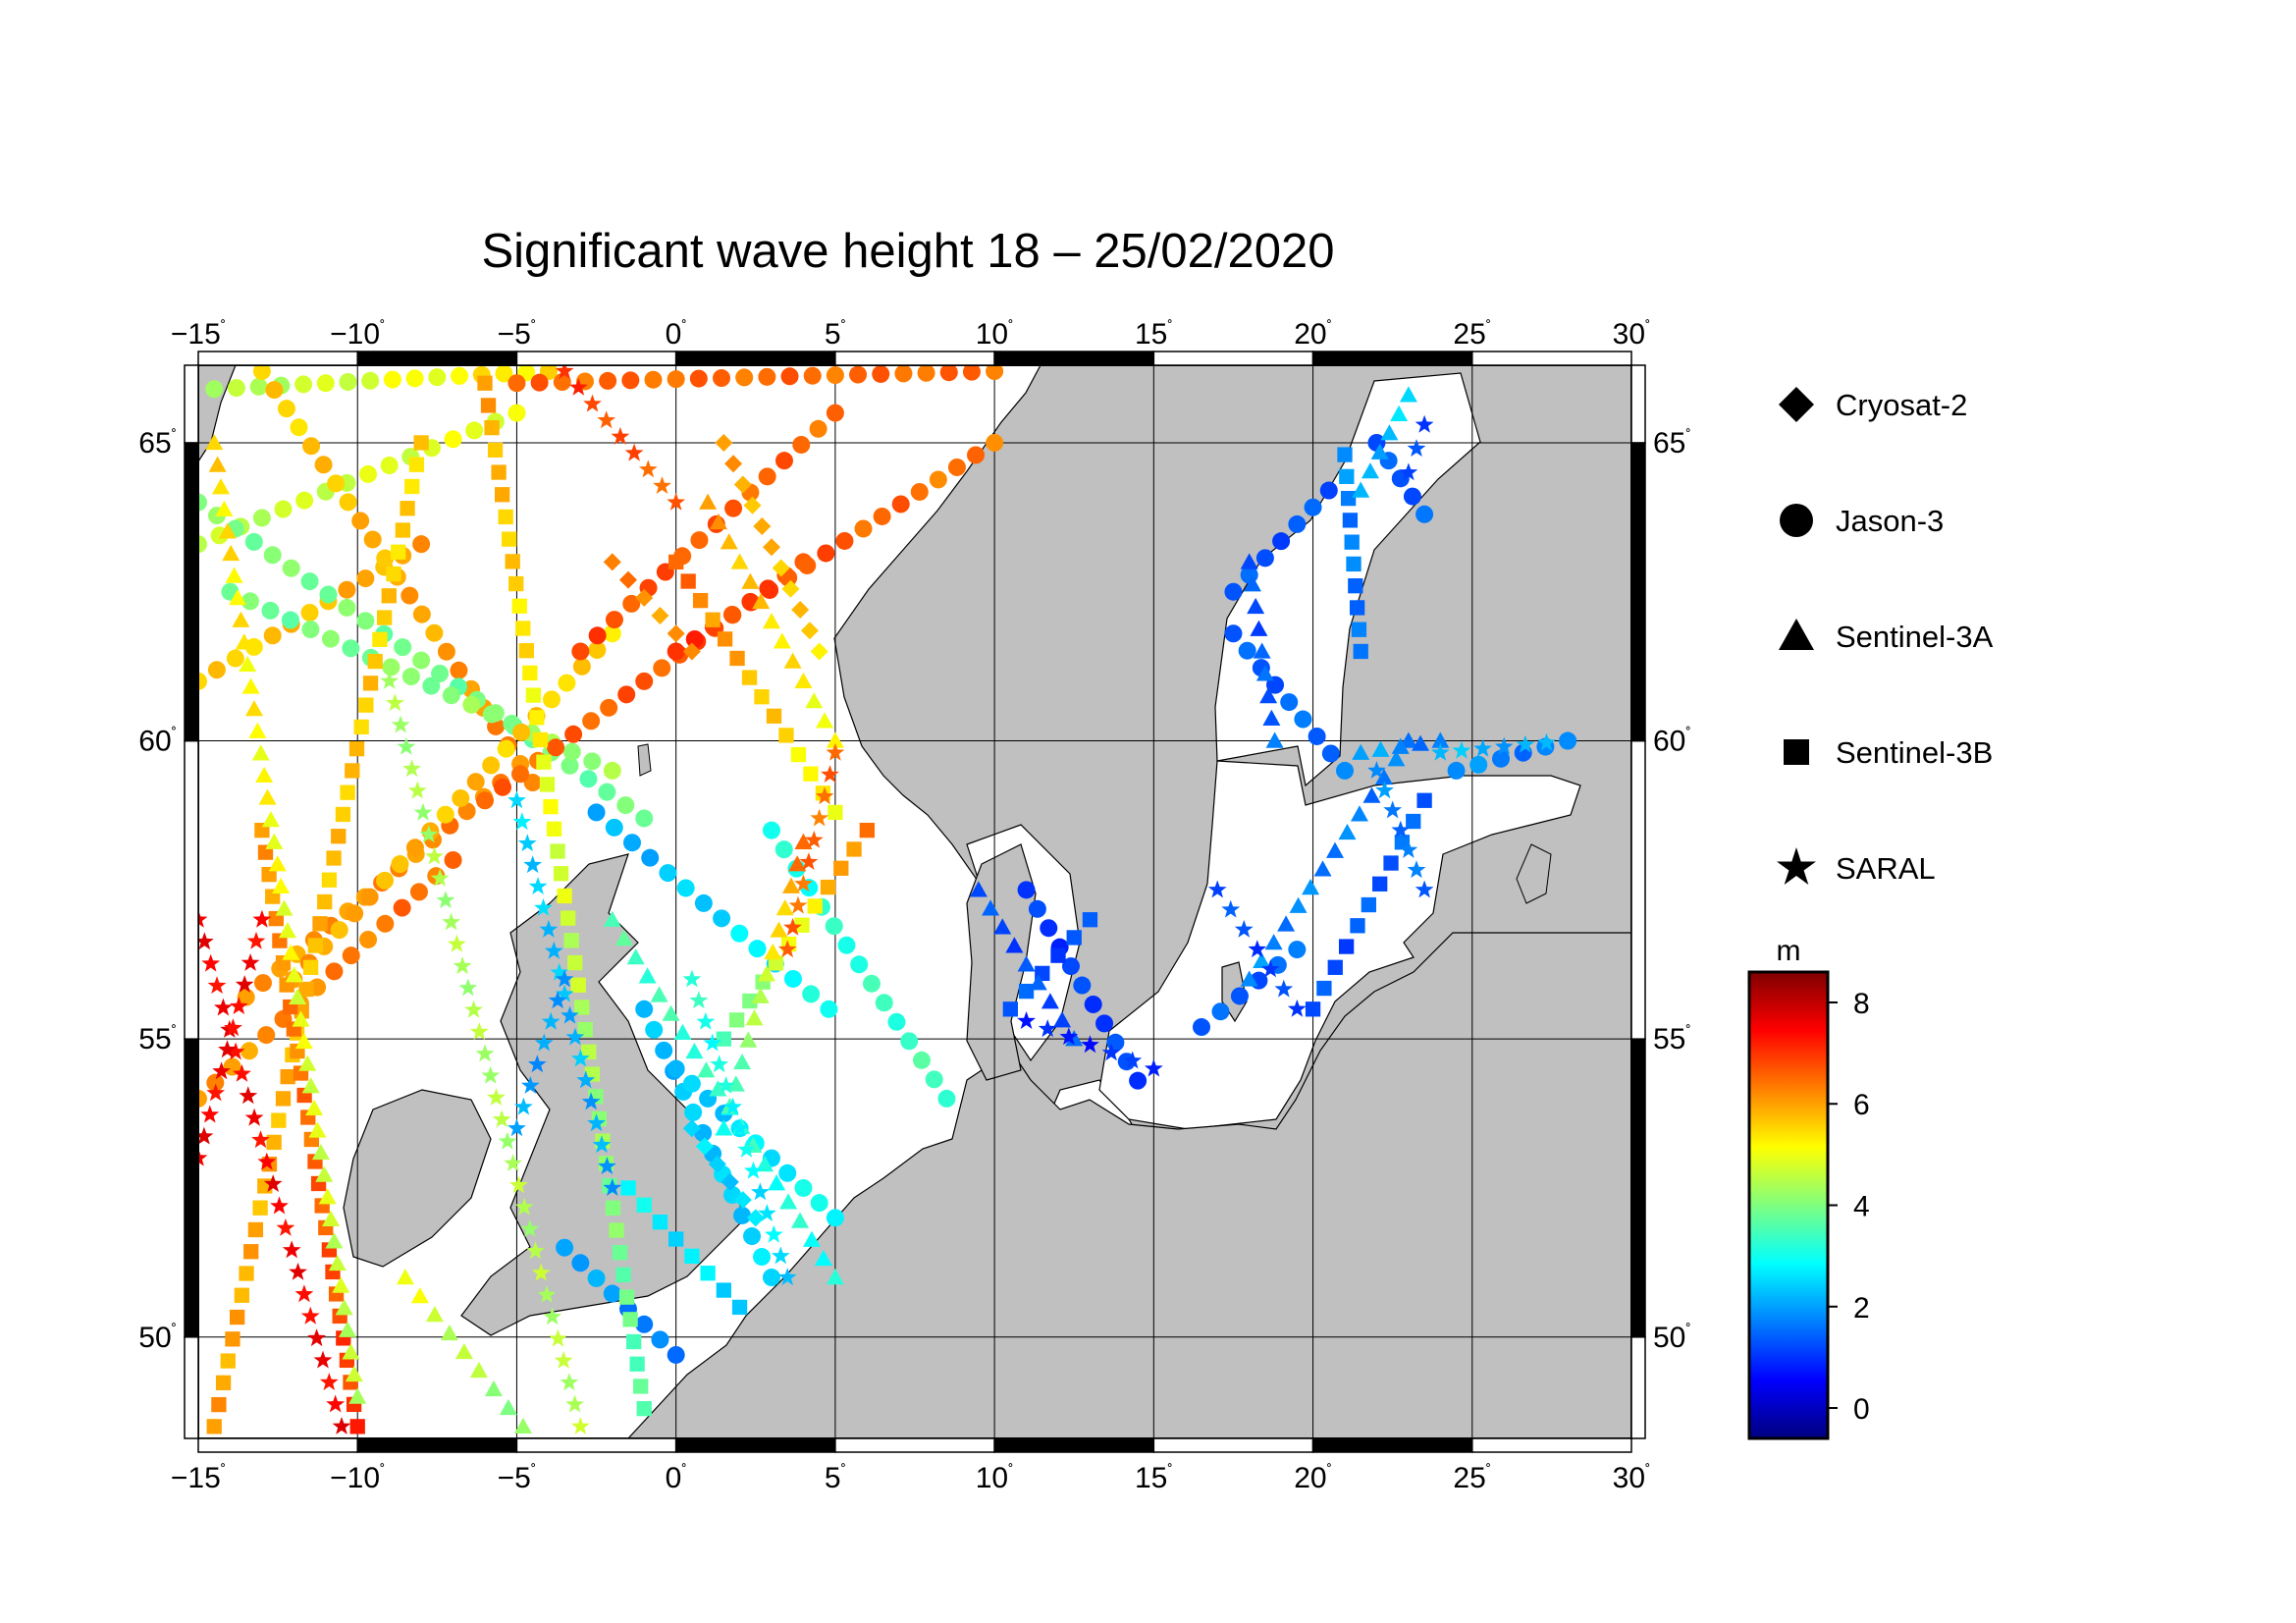  What do you see at coordinates (1797, 866) in the screenshot?
I see `legend-star-icon` at bounding box center [1797, 866].